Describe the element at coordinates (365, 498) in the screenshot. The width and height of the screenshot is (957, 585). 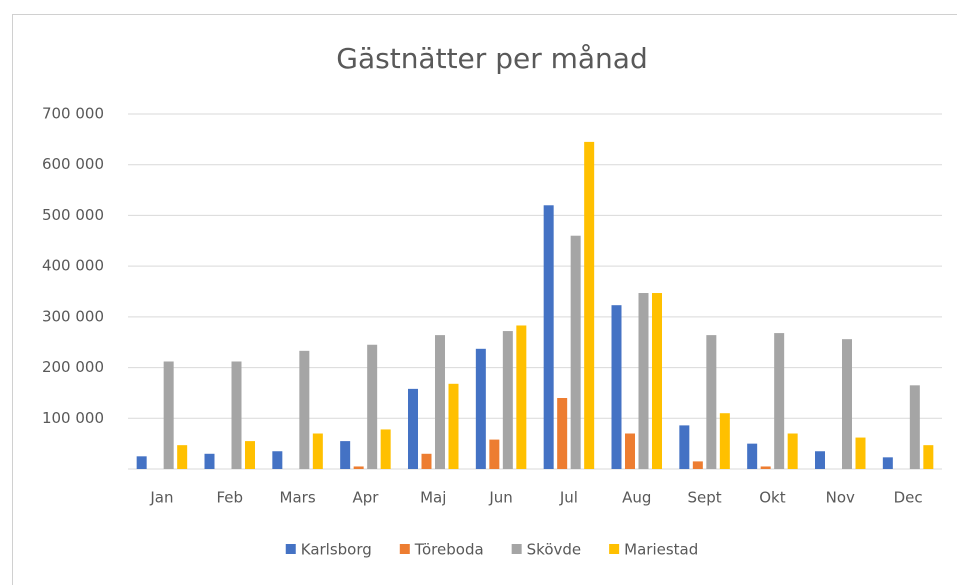
I see `x-tick-label: Apr` at that location.